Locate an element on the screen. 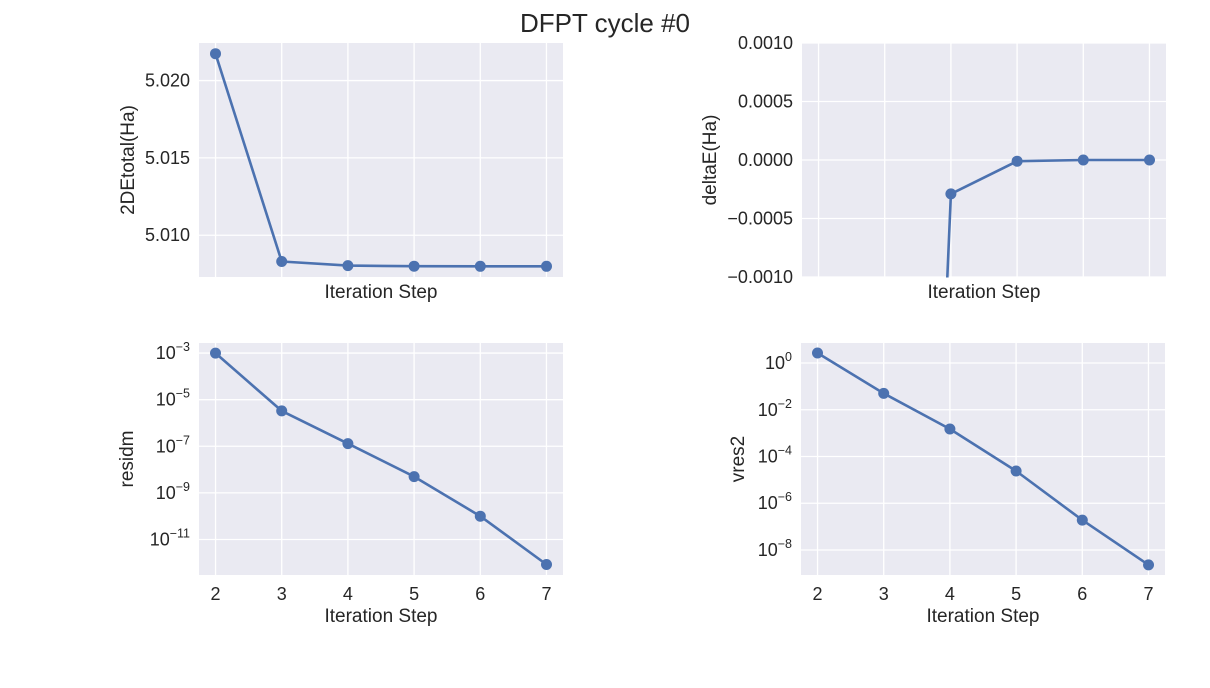 The width and height of the screenshot is (1210, 688). y-axis-label: residm is located at coordinates (127, 458).